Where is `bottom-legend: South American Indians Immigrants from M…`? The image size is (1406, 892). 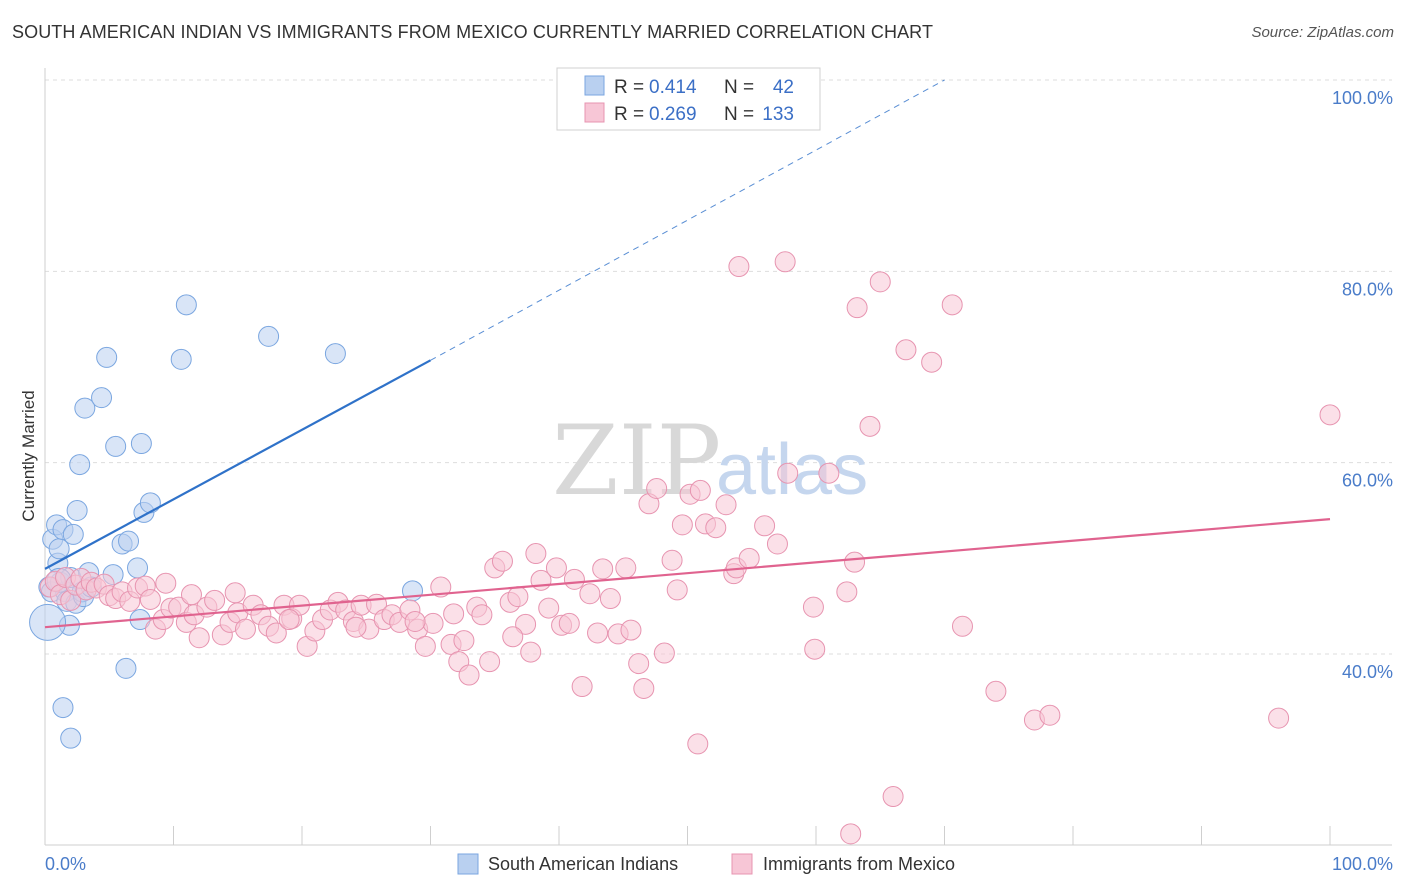
bottom-legend: South American Indians Immigrants from M… is located at coordinates (706, 864).